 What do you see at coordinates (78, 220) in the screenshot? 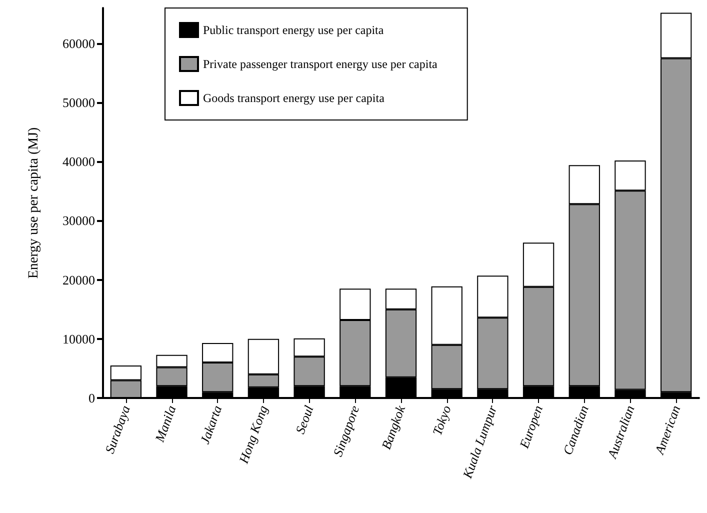
I see `y-tick-label: 30000` at bounding box center [78, 220].